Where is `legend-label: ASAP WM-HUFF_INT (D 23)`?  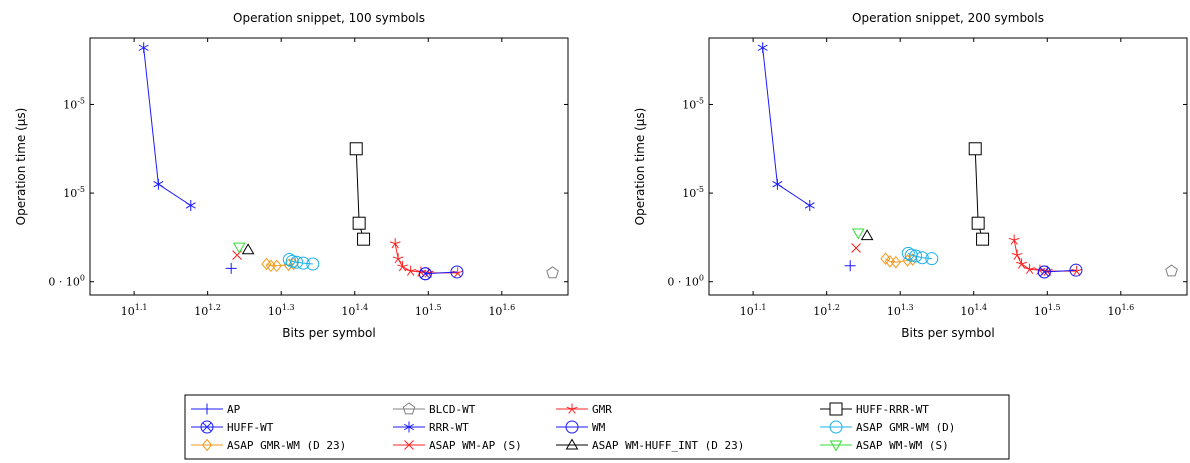
legend-label: ASAP WM-HUFF_INT (D 23) is located at coordinates (668, 445).